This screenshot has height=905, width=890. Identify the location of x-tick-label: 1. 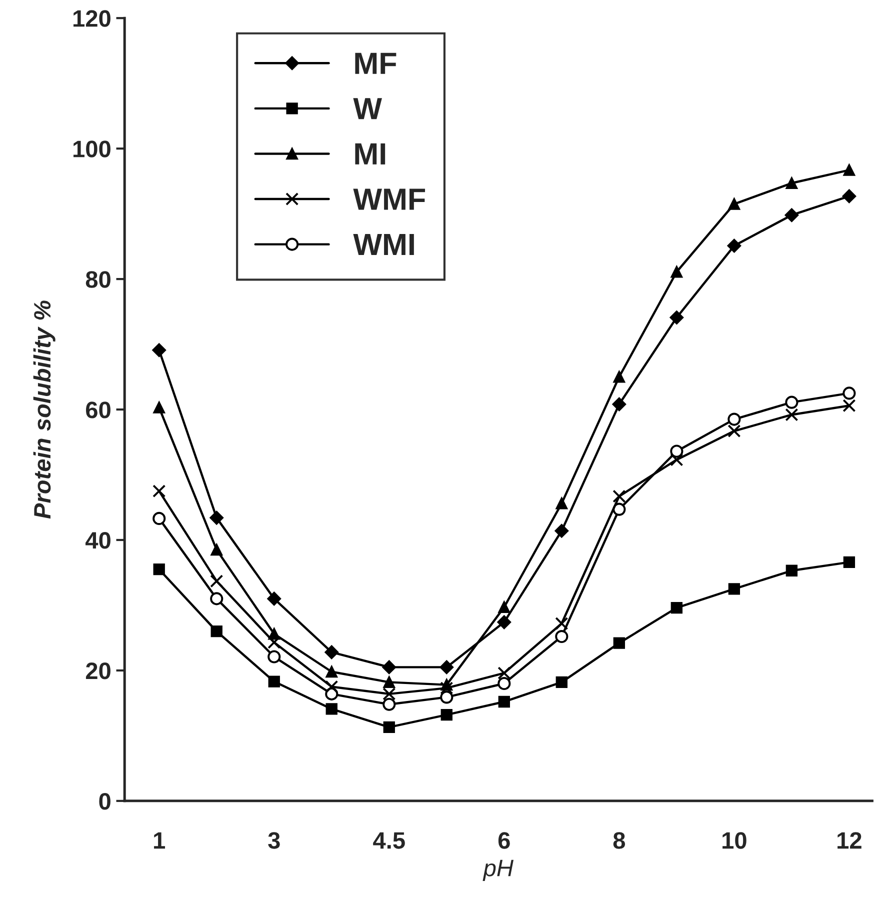
(160, 840).